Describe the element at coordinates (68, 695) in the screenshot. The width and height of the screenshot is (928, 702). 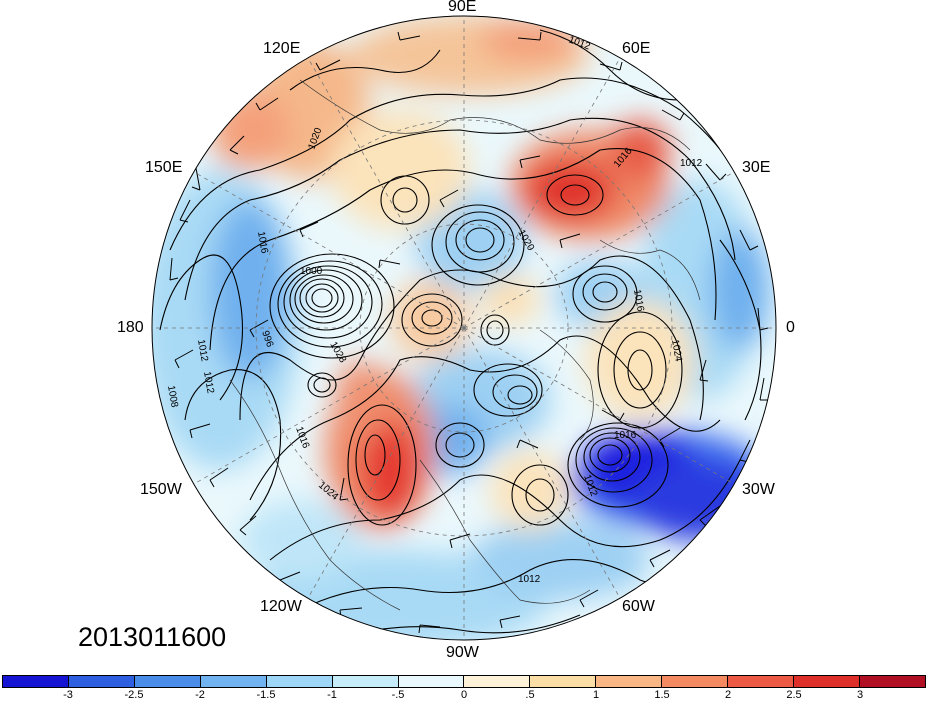
I see `colorbar-tick-label: -3` at that location.